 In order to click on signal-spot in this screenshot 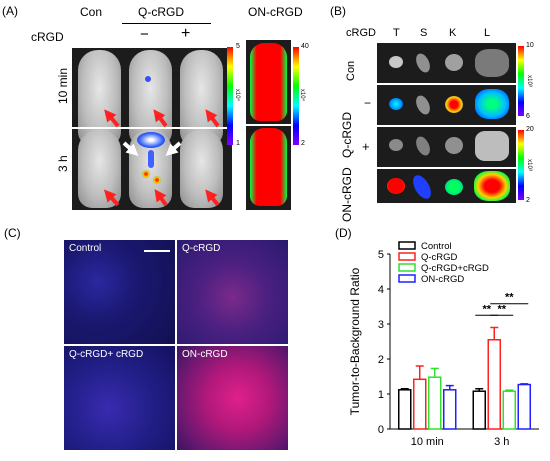, I will do `click(148, 79)`.